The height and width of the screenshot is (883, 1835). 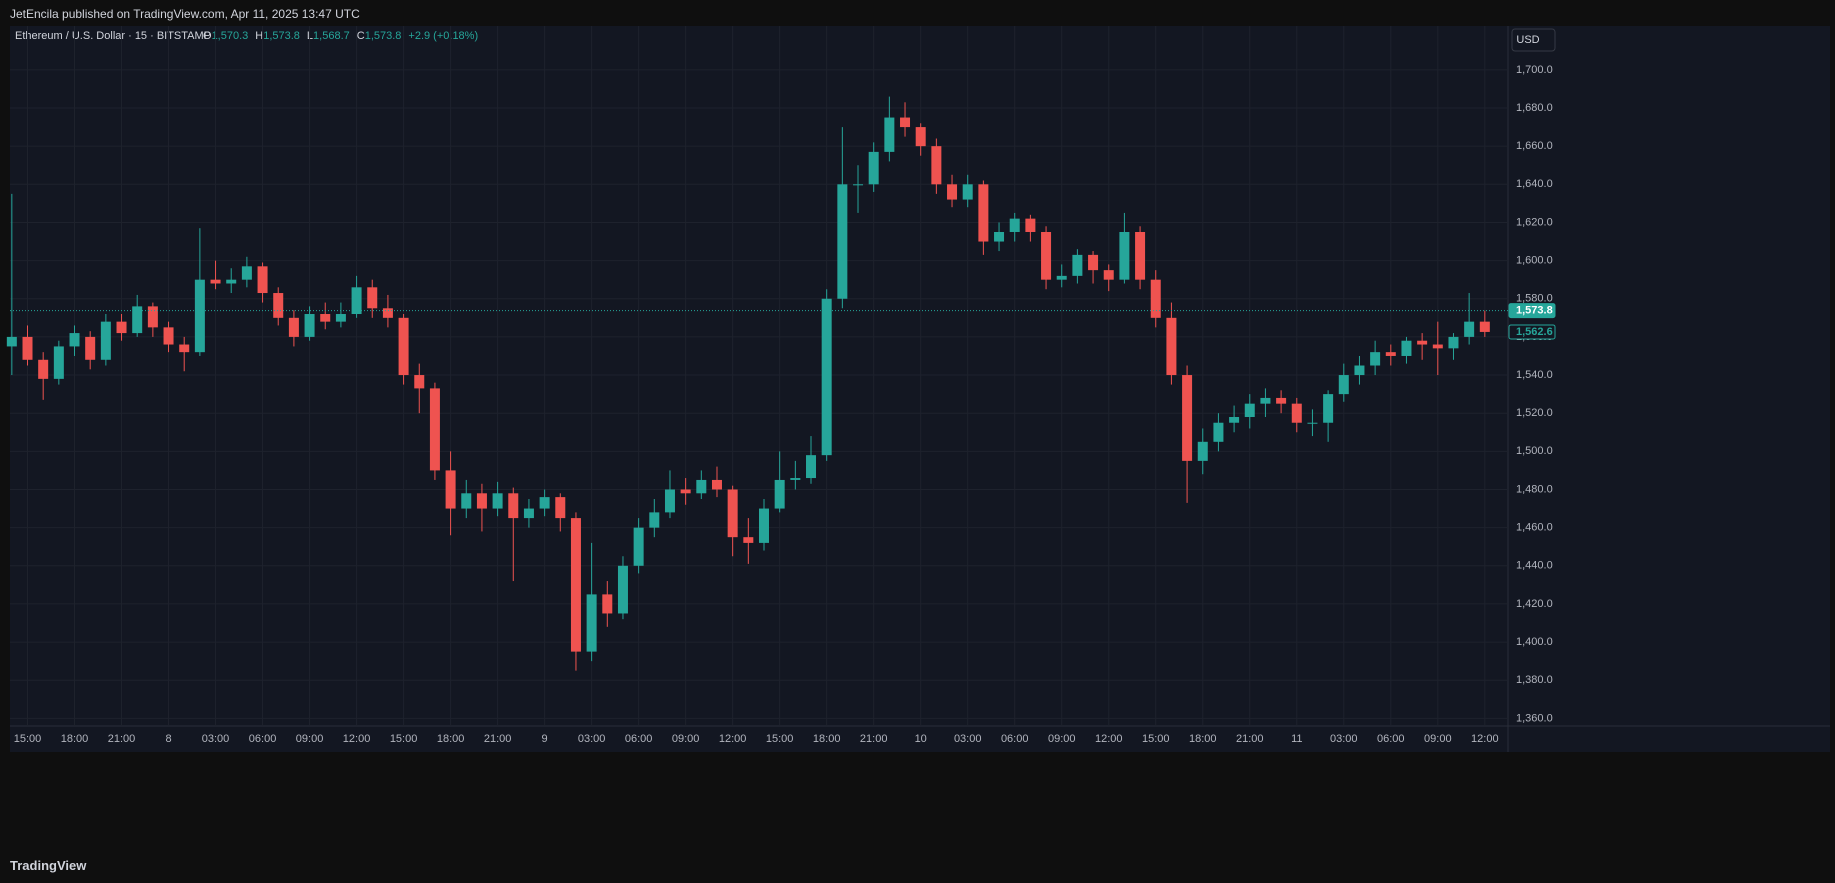 I want to click on y-tick-label: 1,620.0, so click(x=1534, y=222).